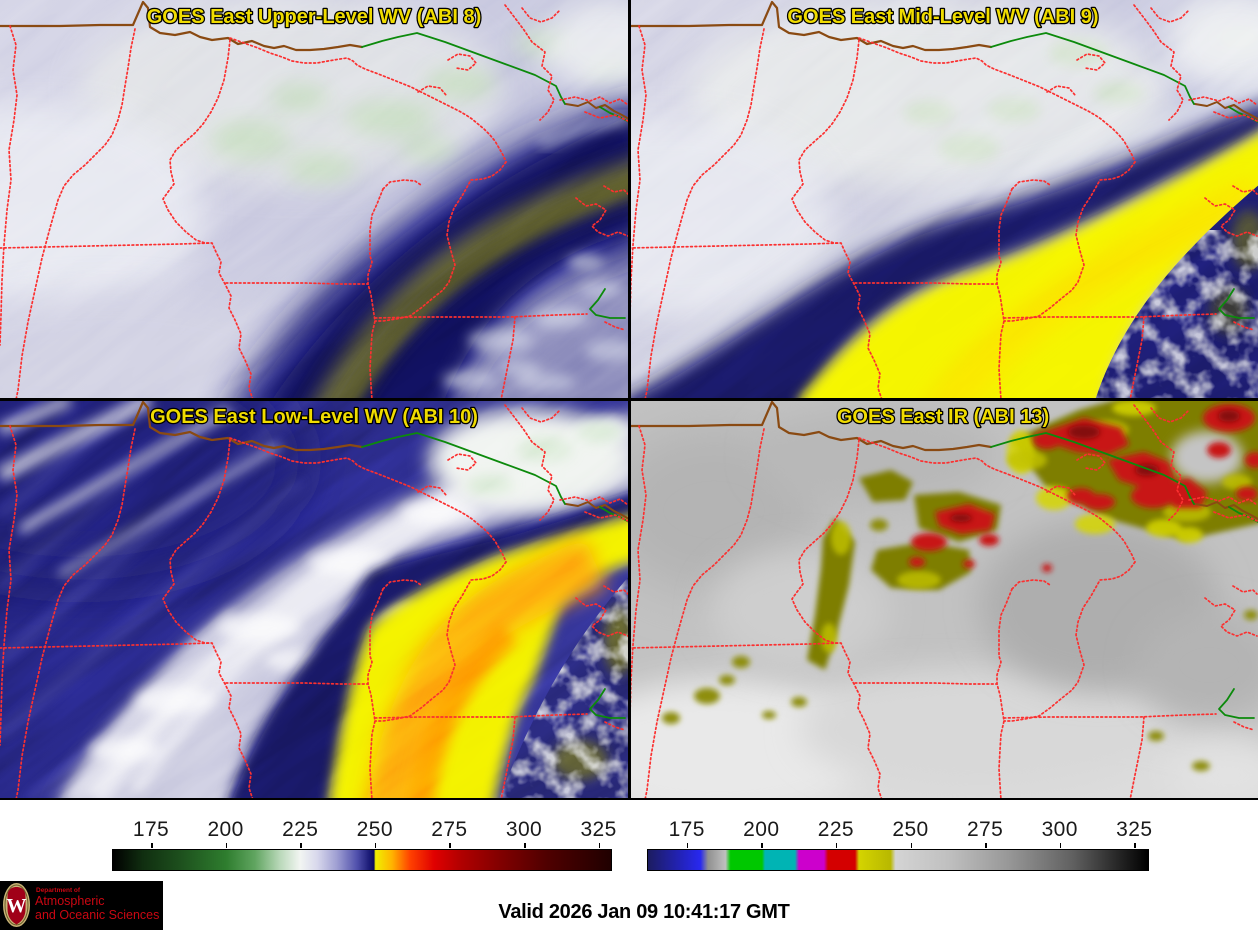  Describe the element at coordinates (314, 417) in the screenshot. I see `svg-text:GOES East Low-Level WV (ABI 10: GOES East Low-Level WV (ABI 10)` at that location.